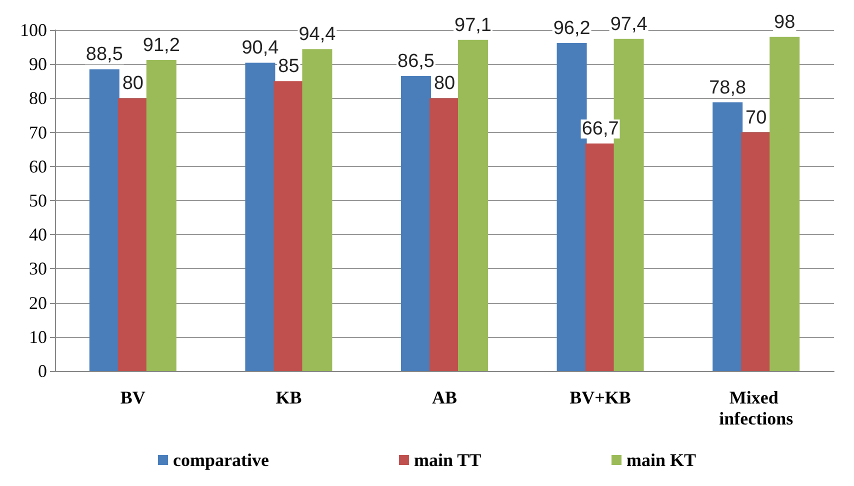  What do you see at coordinates (261, 48) in the screenshot?
I see `data-label: 90,4` at bounding box center [261, 48].